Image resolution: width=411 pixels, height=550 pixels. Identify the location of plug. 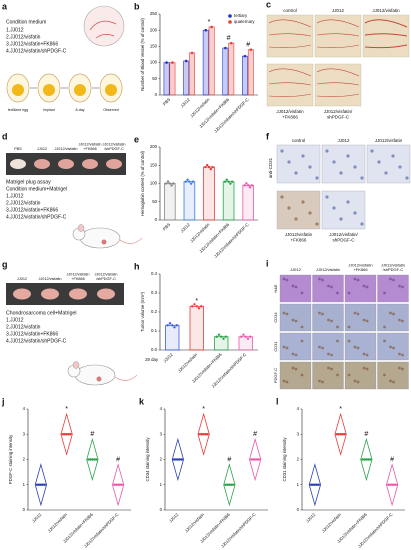
(18, 164).